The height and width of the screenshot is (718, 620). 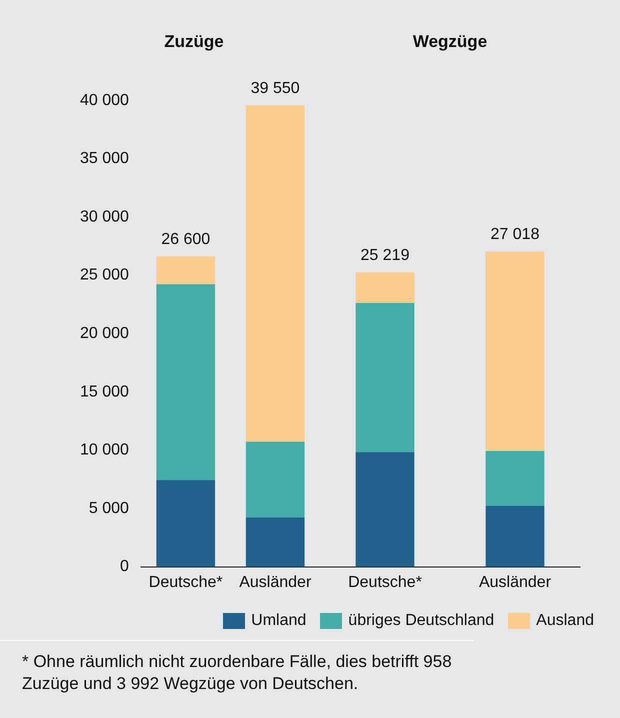 I want to click on legend-label: Ausland, so click(x=565, y=621).